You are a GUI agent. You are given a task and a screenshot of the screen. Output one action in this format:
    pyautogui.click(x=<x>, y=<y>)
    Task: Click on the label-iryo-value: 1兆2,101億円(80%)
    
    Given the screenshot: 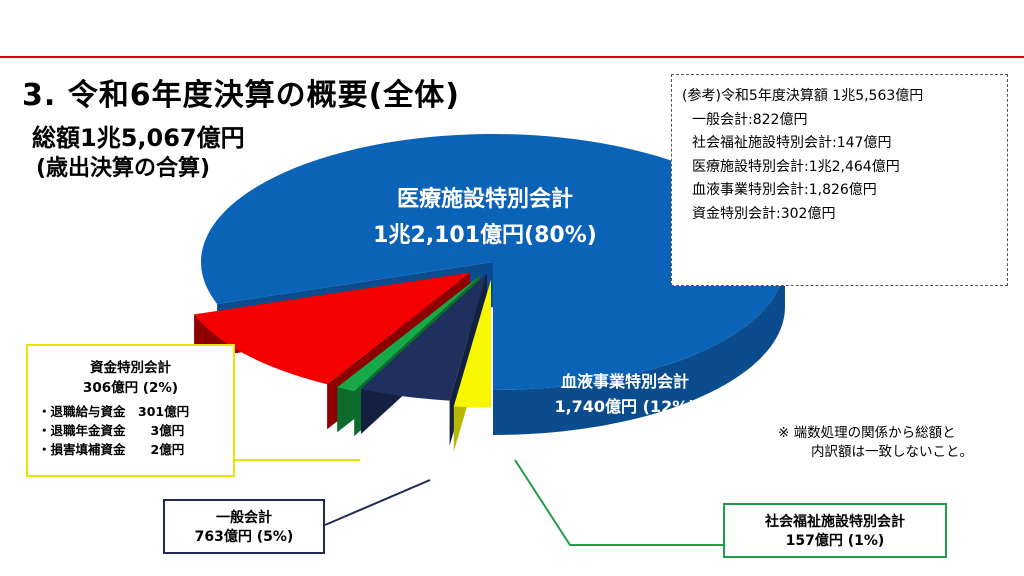 What is the action you would take?
    pyautogui.click(x=485, y=235)
    